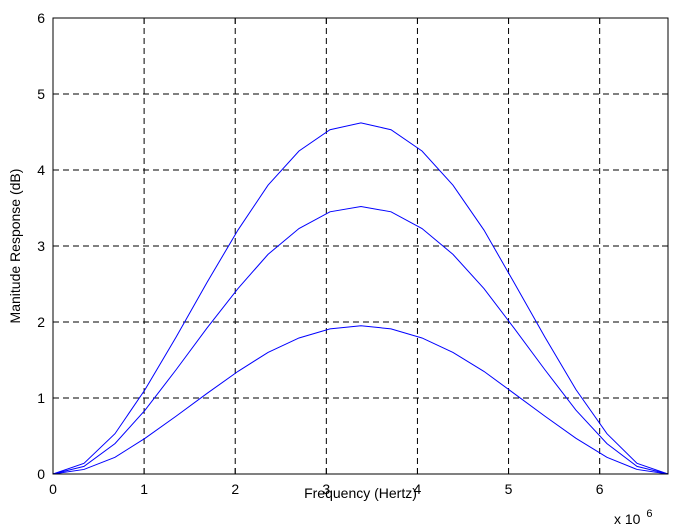  What do you see at coordinates (600, 489) in the screenshot?
I see `x-tick-label: 6` at bounding box center [600, 489].